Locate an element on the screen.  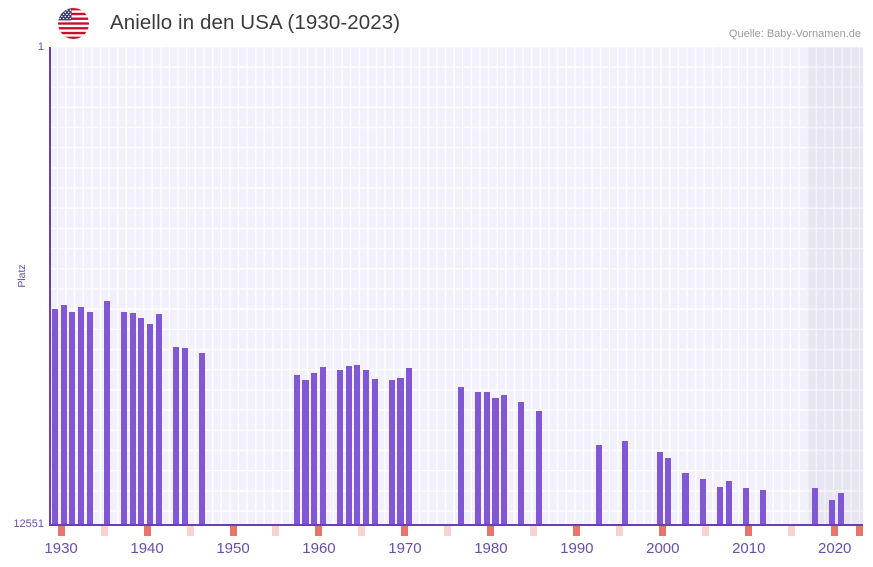
shaded-region is located at coordinates (835, 286).